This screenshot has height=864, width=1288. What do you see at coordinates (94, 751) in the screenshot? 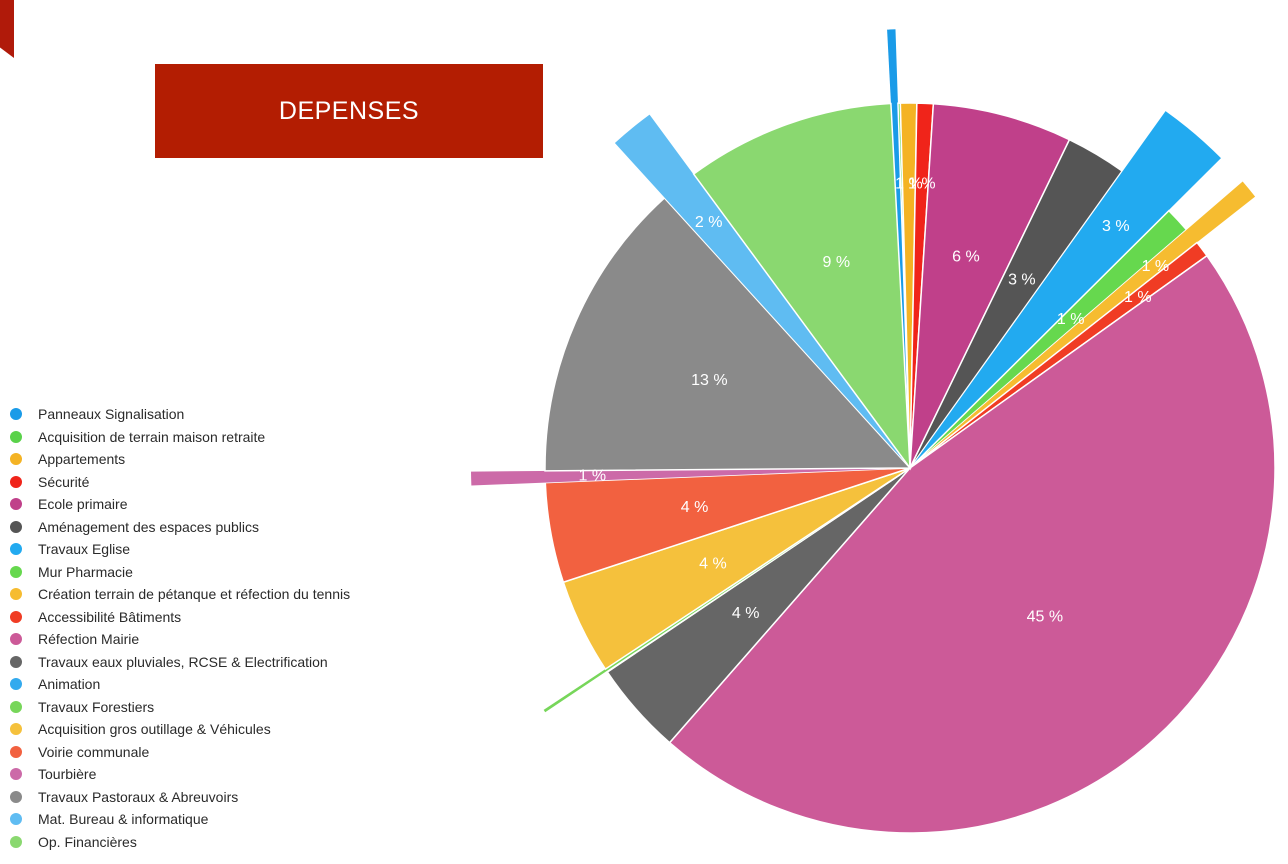
I see `legend-label: Voirie communale` at bounding box center [94, 751].